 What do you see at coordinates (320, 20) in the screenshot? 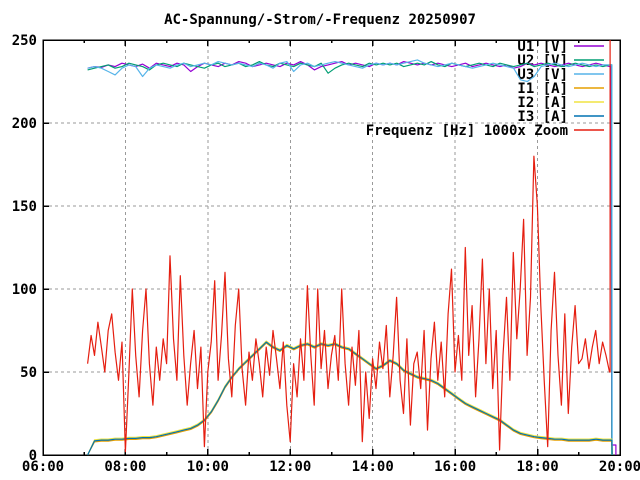
I see `chart-title: AC-Spannung/-Strom/-Frequenz 20250907` at bounding box center [320, 20].